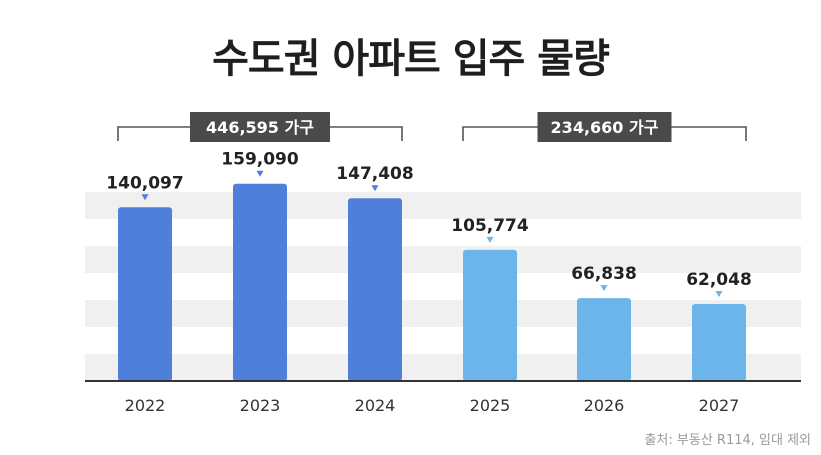 The width and height of the screenshot is (821, 455). What do you see at coordinates (145, 294) in the screenshot?
I see `bar-2022` at bounding box center [145, 294].